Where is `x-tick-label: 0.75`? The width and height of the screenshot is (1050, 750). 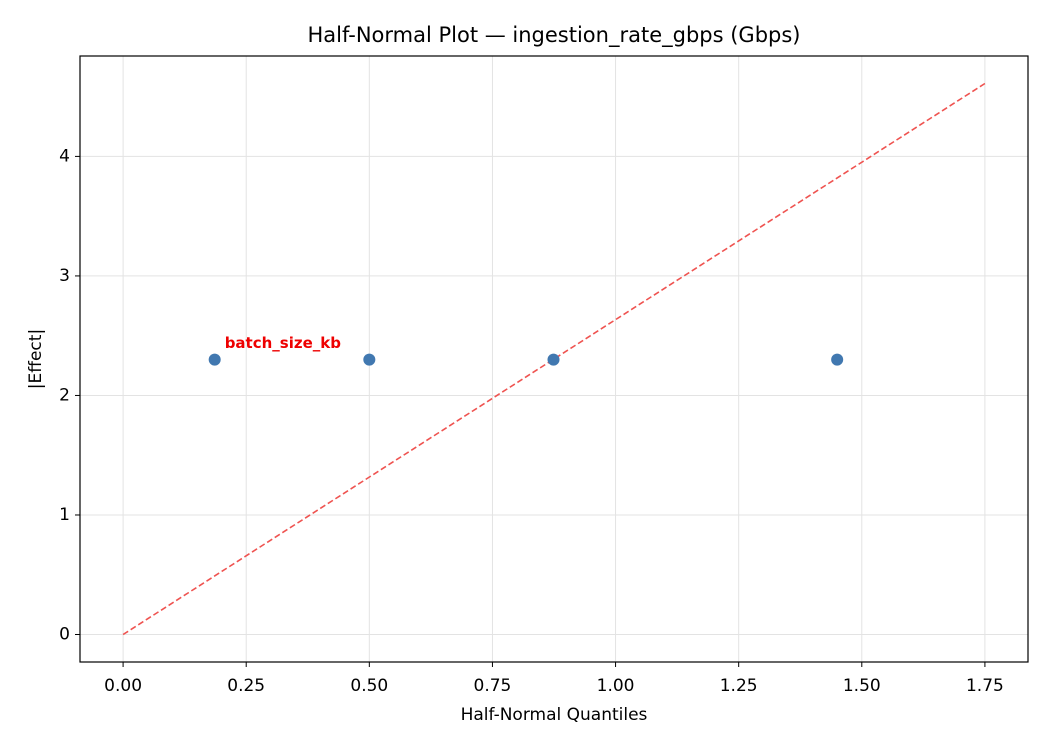
x-tick-label: 0.75 is located at coordinates (493, 686).